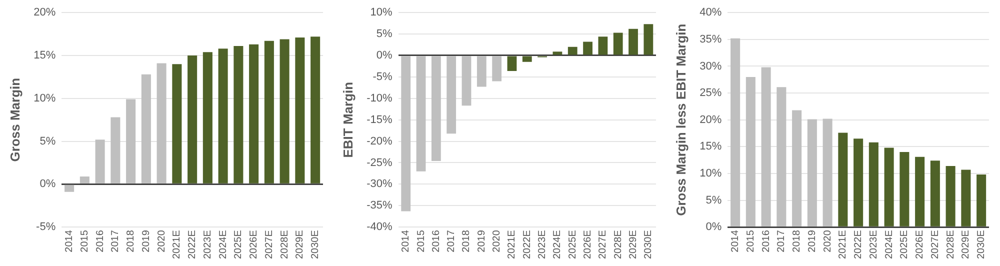 The width and height of the screenshot is (1000, 266). I want to click on y-axis-title: Gross Margin, so click(14, 120).